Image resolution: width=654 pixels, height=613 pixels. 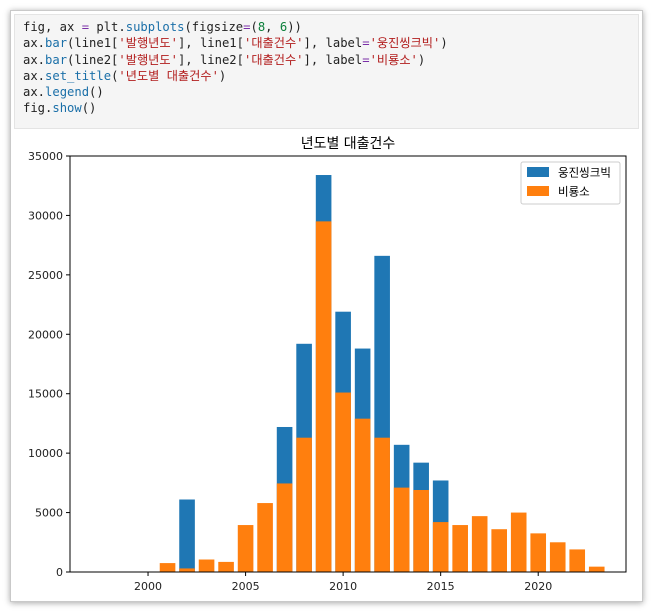 I want to click on bar-series-2-2015, so click(x=440, y=547).